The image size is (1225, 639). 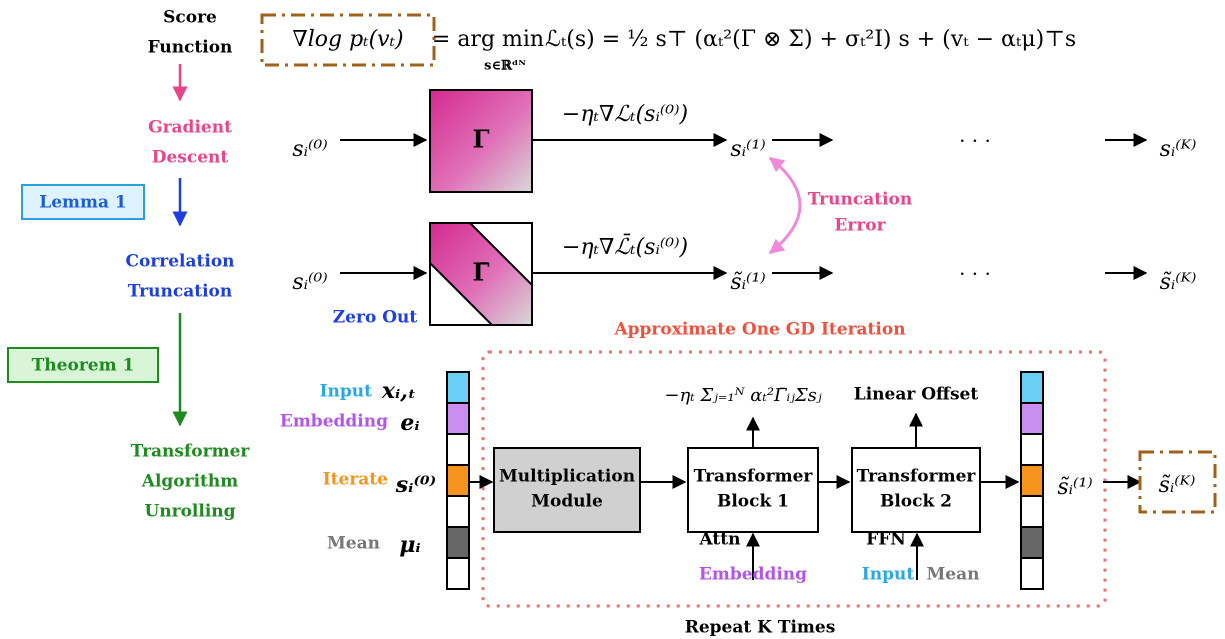 What do you see at coordinates (190, 128) in the screenshot?
I see `step-label: Gradient` at bounding box center [190, 128].